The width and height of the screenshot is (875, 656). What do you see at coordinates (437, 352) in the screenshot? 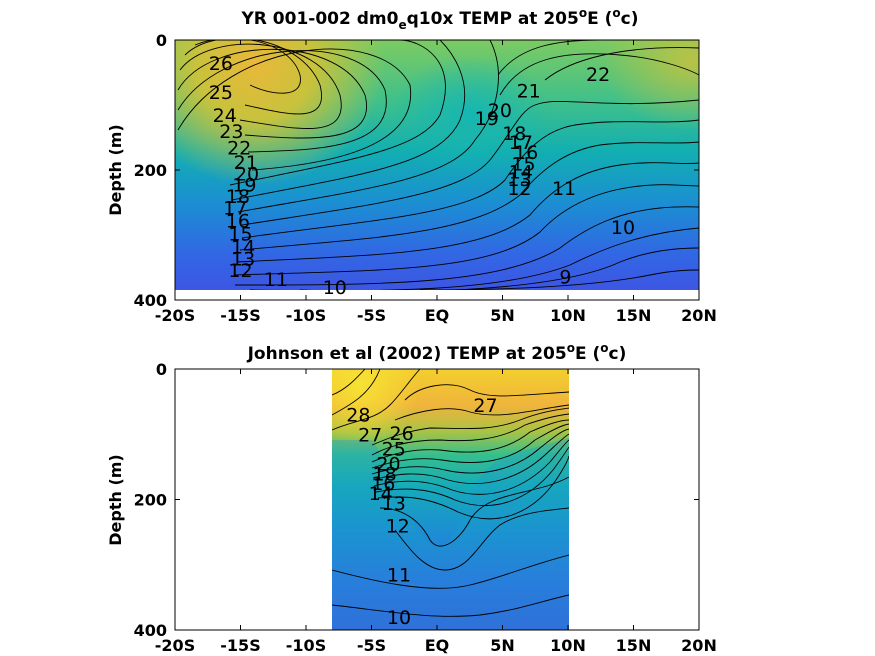
I see `bottom-chart-title: Johnson et al (2002) TEMP at 205oE (oc)` at bounding box center [437, 352].